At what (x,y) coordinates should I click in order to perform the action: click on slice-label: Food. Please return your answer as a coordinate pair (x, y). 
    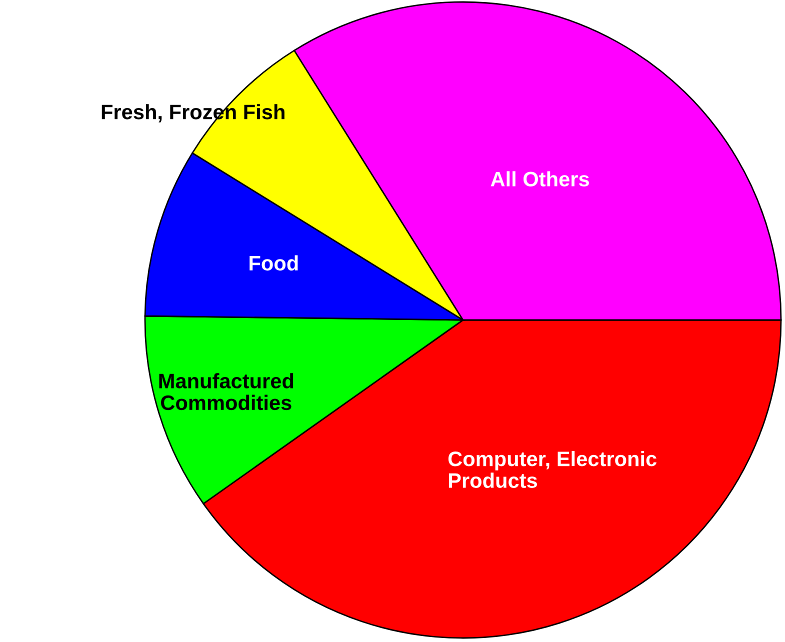
    Looking at the image, I should click on (274, 263).